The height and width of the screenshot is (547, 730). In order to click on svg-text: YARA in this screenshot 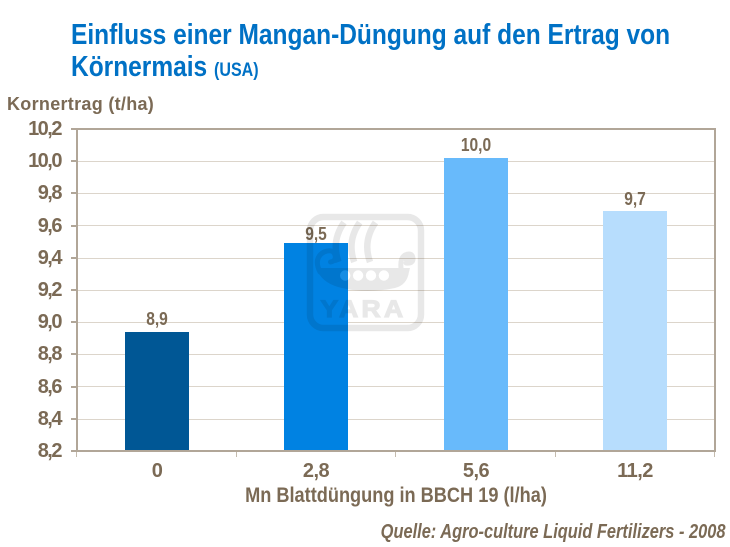, I will do `click(364, 309)`.